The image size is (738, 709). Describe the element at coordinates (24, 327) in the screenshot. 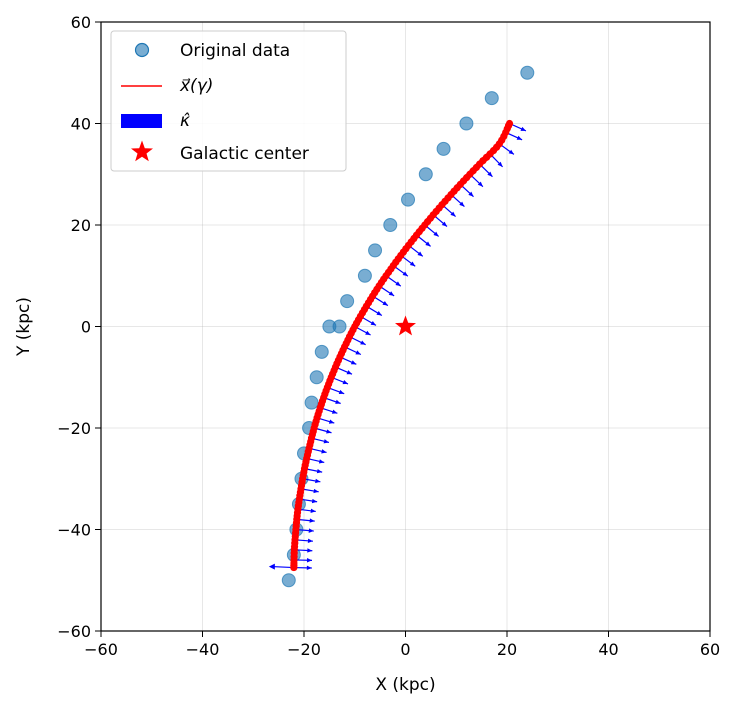

I see `y-axis-label: Y (kpc)` at that location.